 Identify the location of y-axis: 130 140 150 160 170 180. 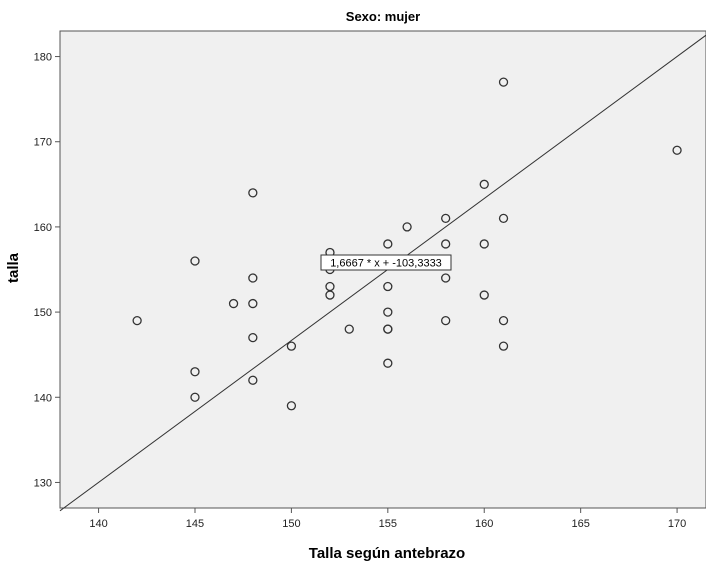
(47, 270).